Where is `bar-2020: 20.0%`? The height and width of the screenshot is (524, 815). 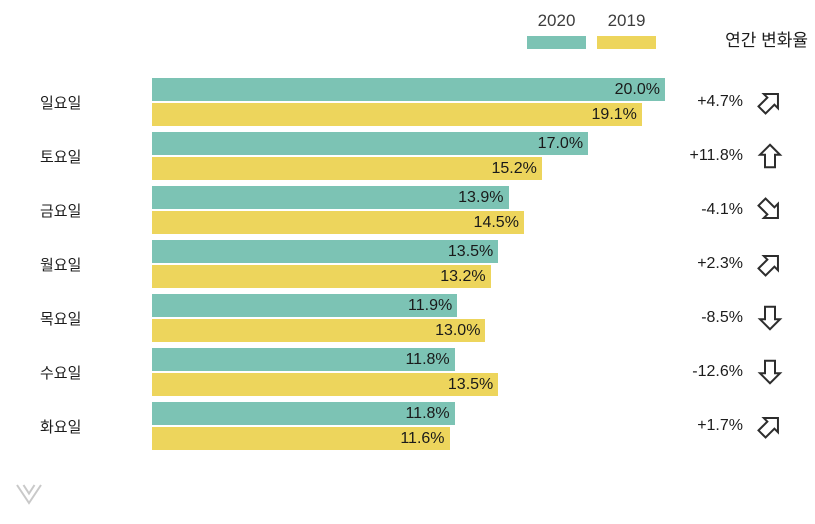 bar-2020: 20.0% is located at coordinates (408, 89).